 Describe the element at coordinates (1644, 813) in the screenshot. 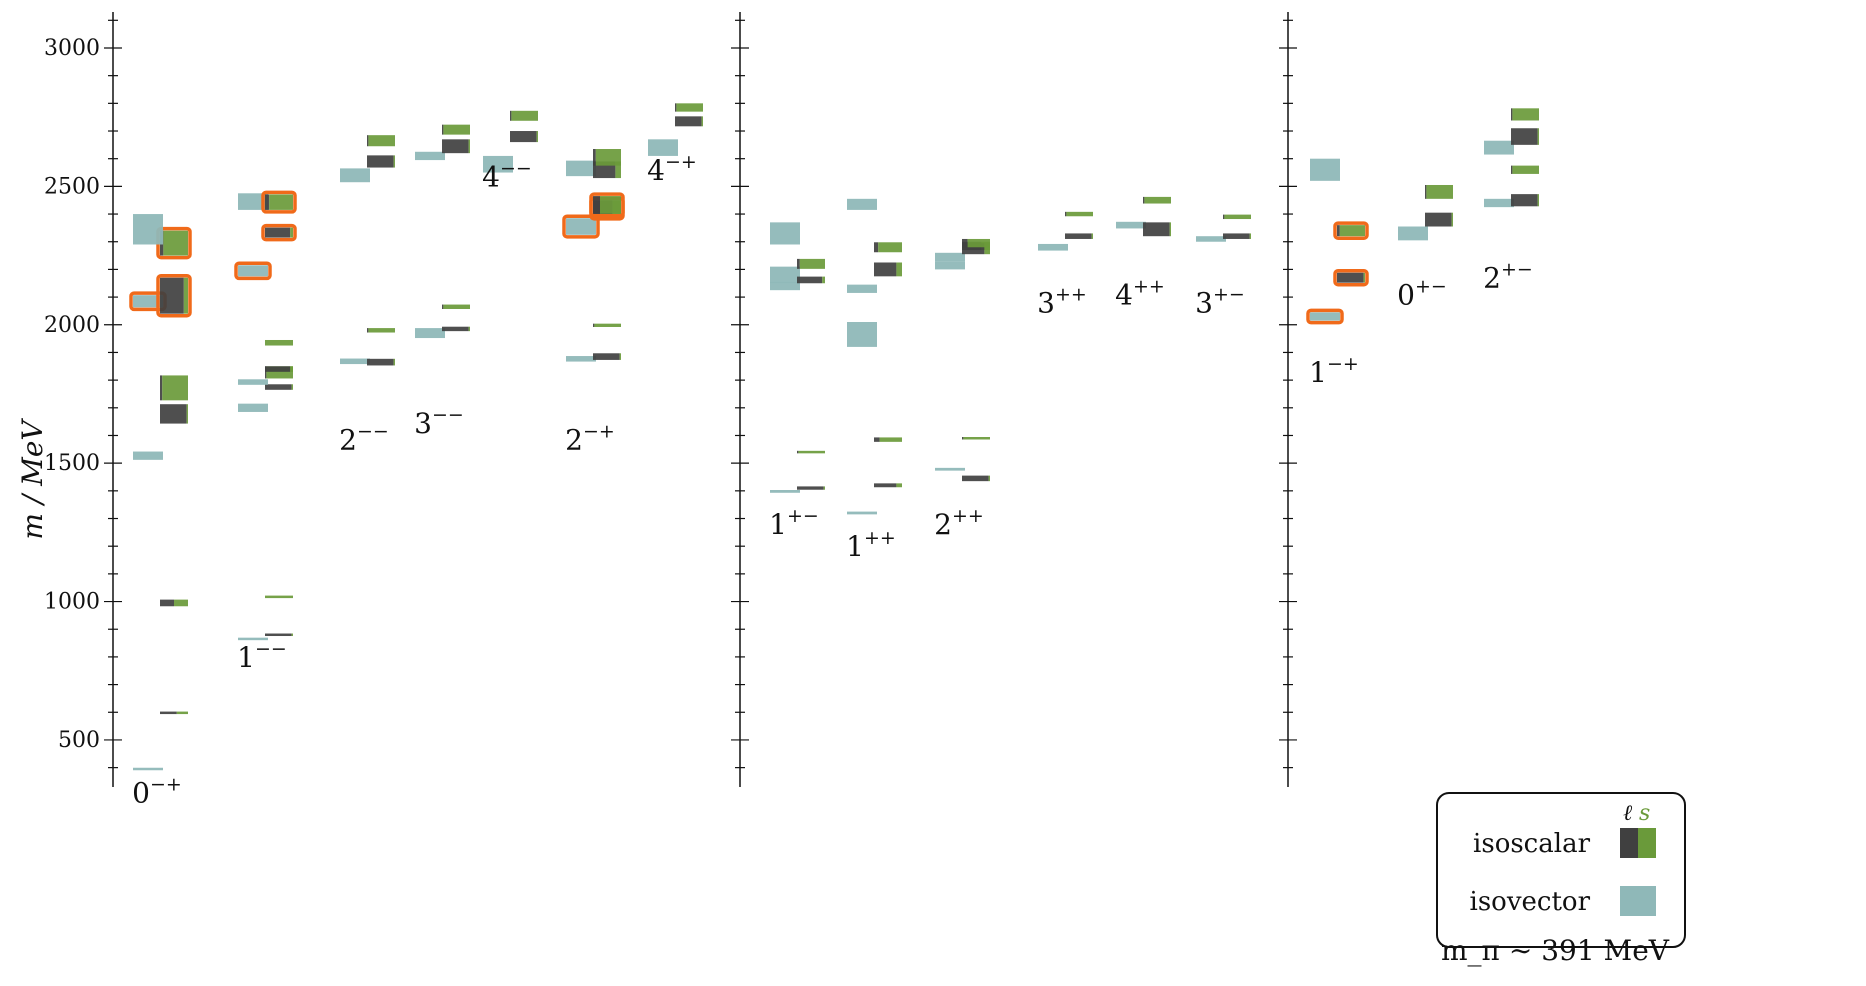

I see `legend-header-strange: s` at that location.